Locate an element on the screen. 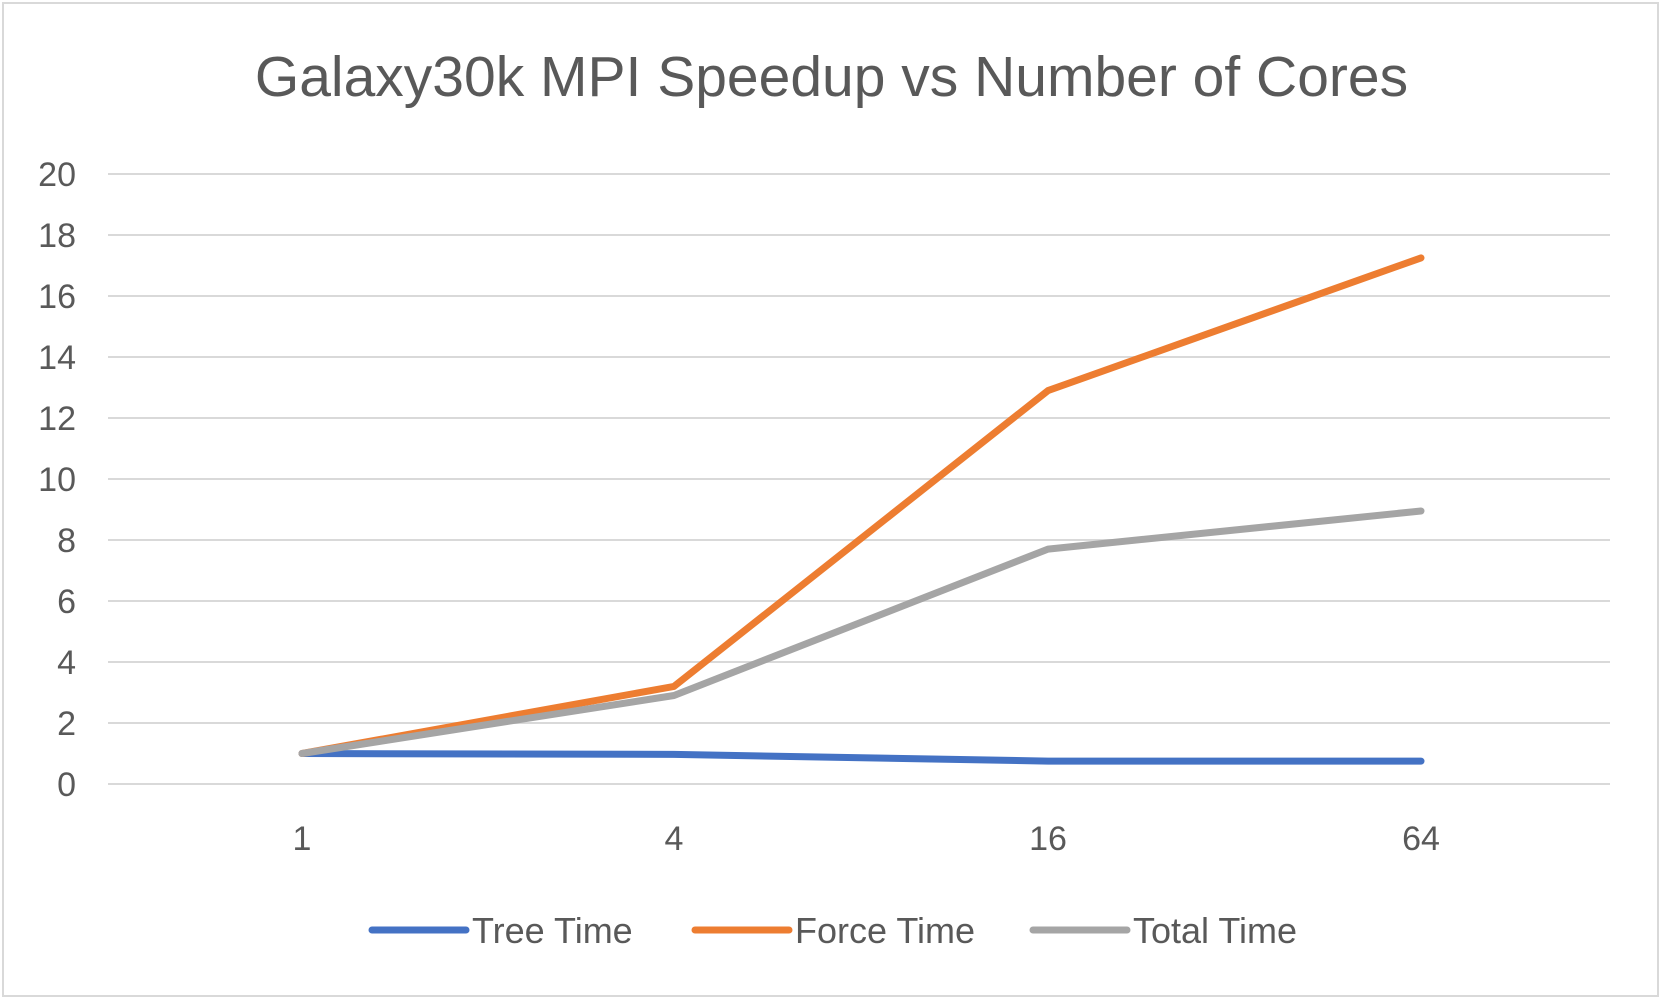 The image size is (1663, 1003). y-tick-label: 6 is located at coordinates (66, 602).